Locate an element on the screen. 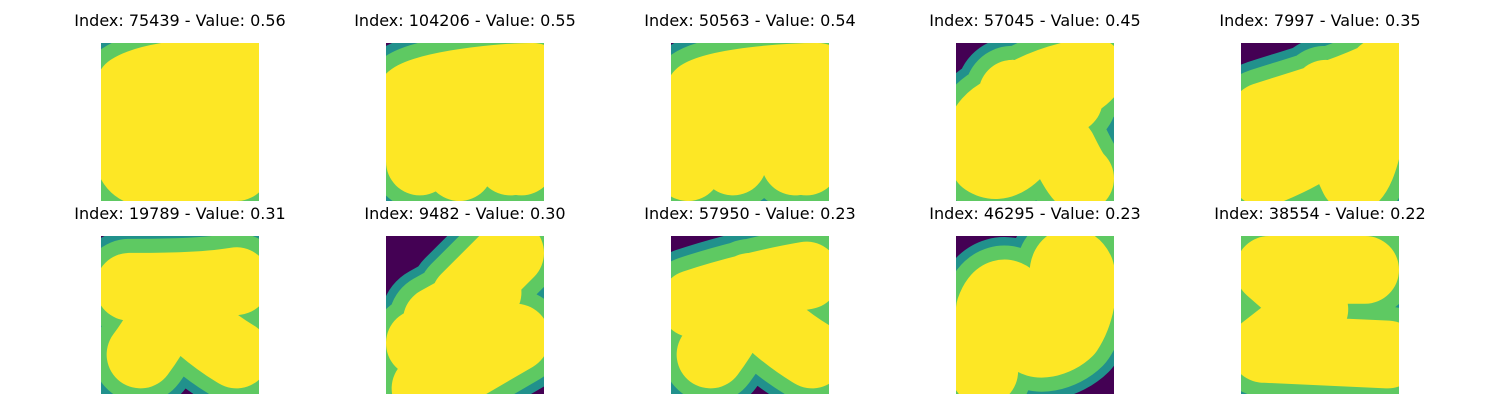  image-panel-6: Index: 19789 - Value: 0.31 is located at coordinates (180, 298).